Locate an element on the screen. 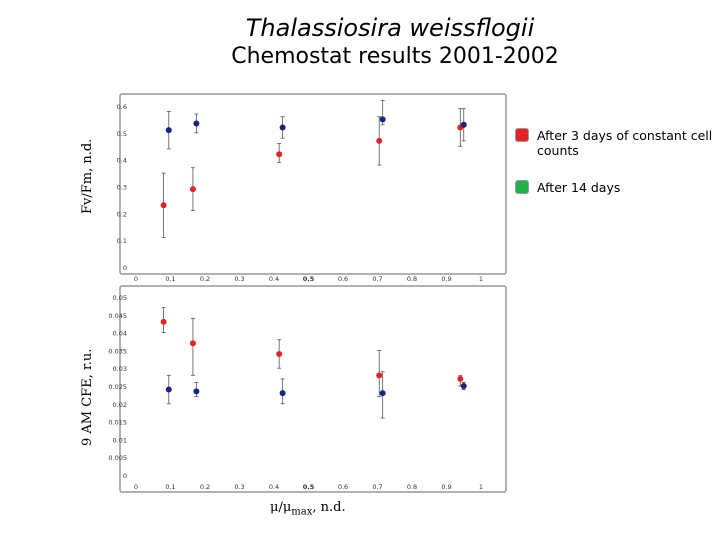 The width and height of the screenshot is (720, 540). y-tick-label-cfe: 0 is located at coordinates (125, 476).